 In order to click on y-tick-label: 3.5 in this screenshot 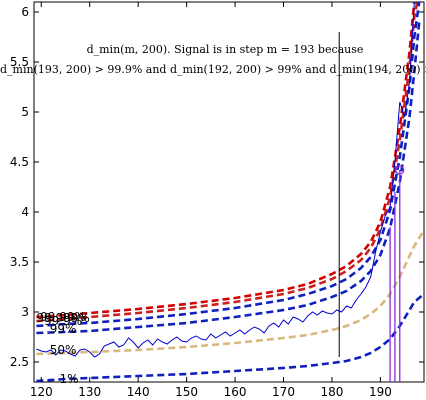, I will do `click(19, 262)`.